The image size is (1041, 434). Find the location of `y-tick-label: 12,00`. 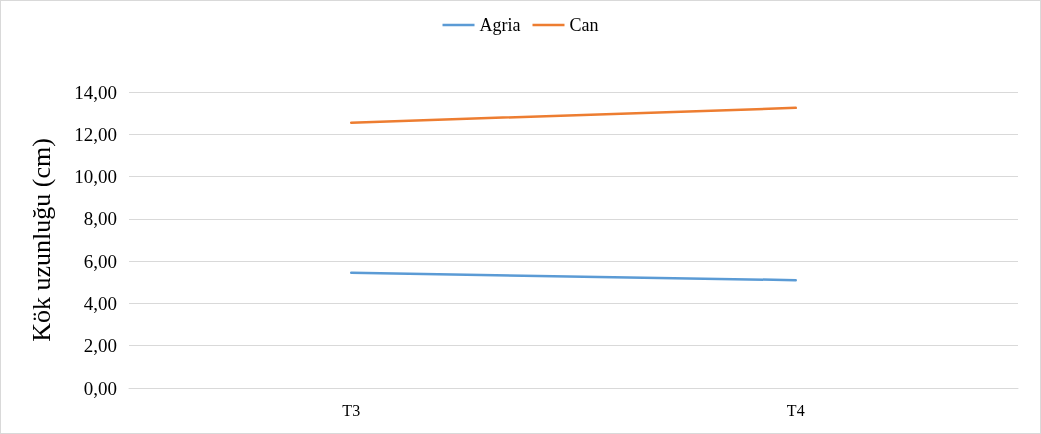

y-tick-label: 12,00 is located at coordinates (95, 134).